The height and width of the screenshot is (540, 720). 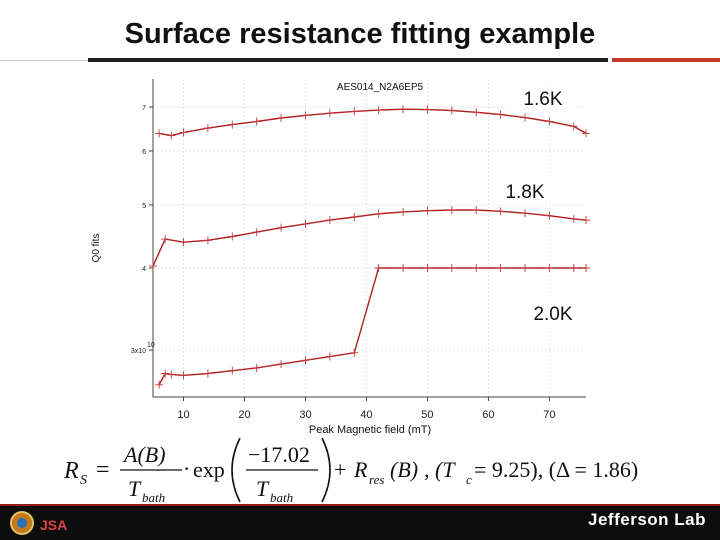 I want to click on formula-paren-left, so click(x=236, y=470).